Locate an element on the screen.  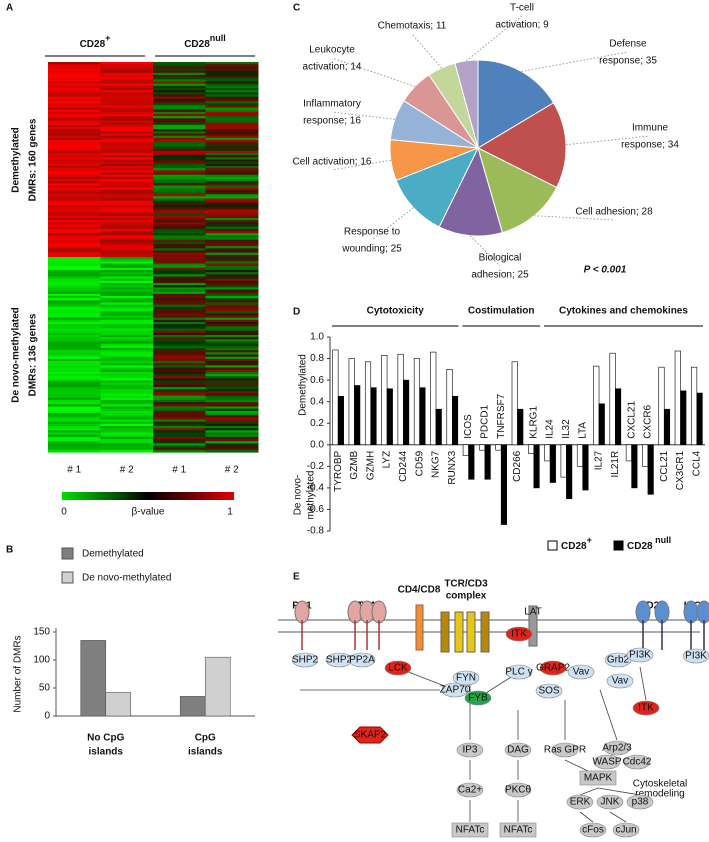
column-group-sup: + is located at coordinates (107, 38).